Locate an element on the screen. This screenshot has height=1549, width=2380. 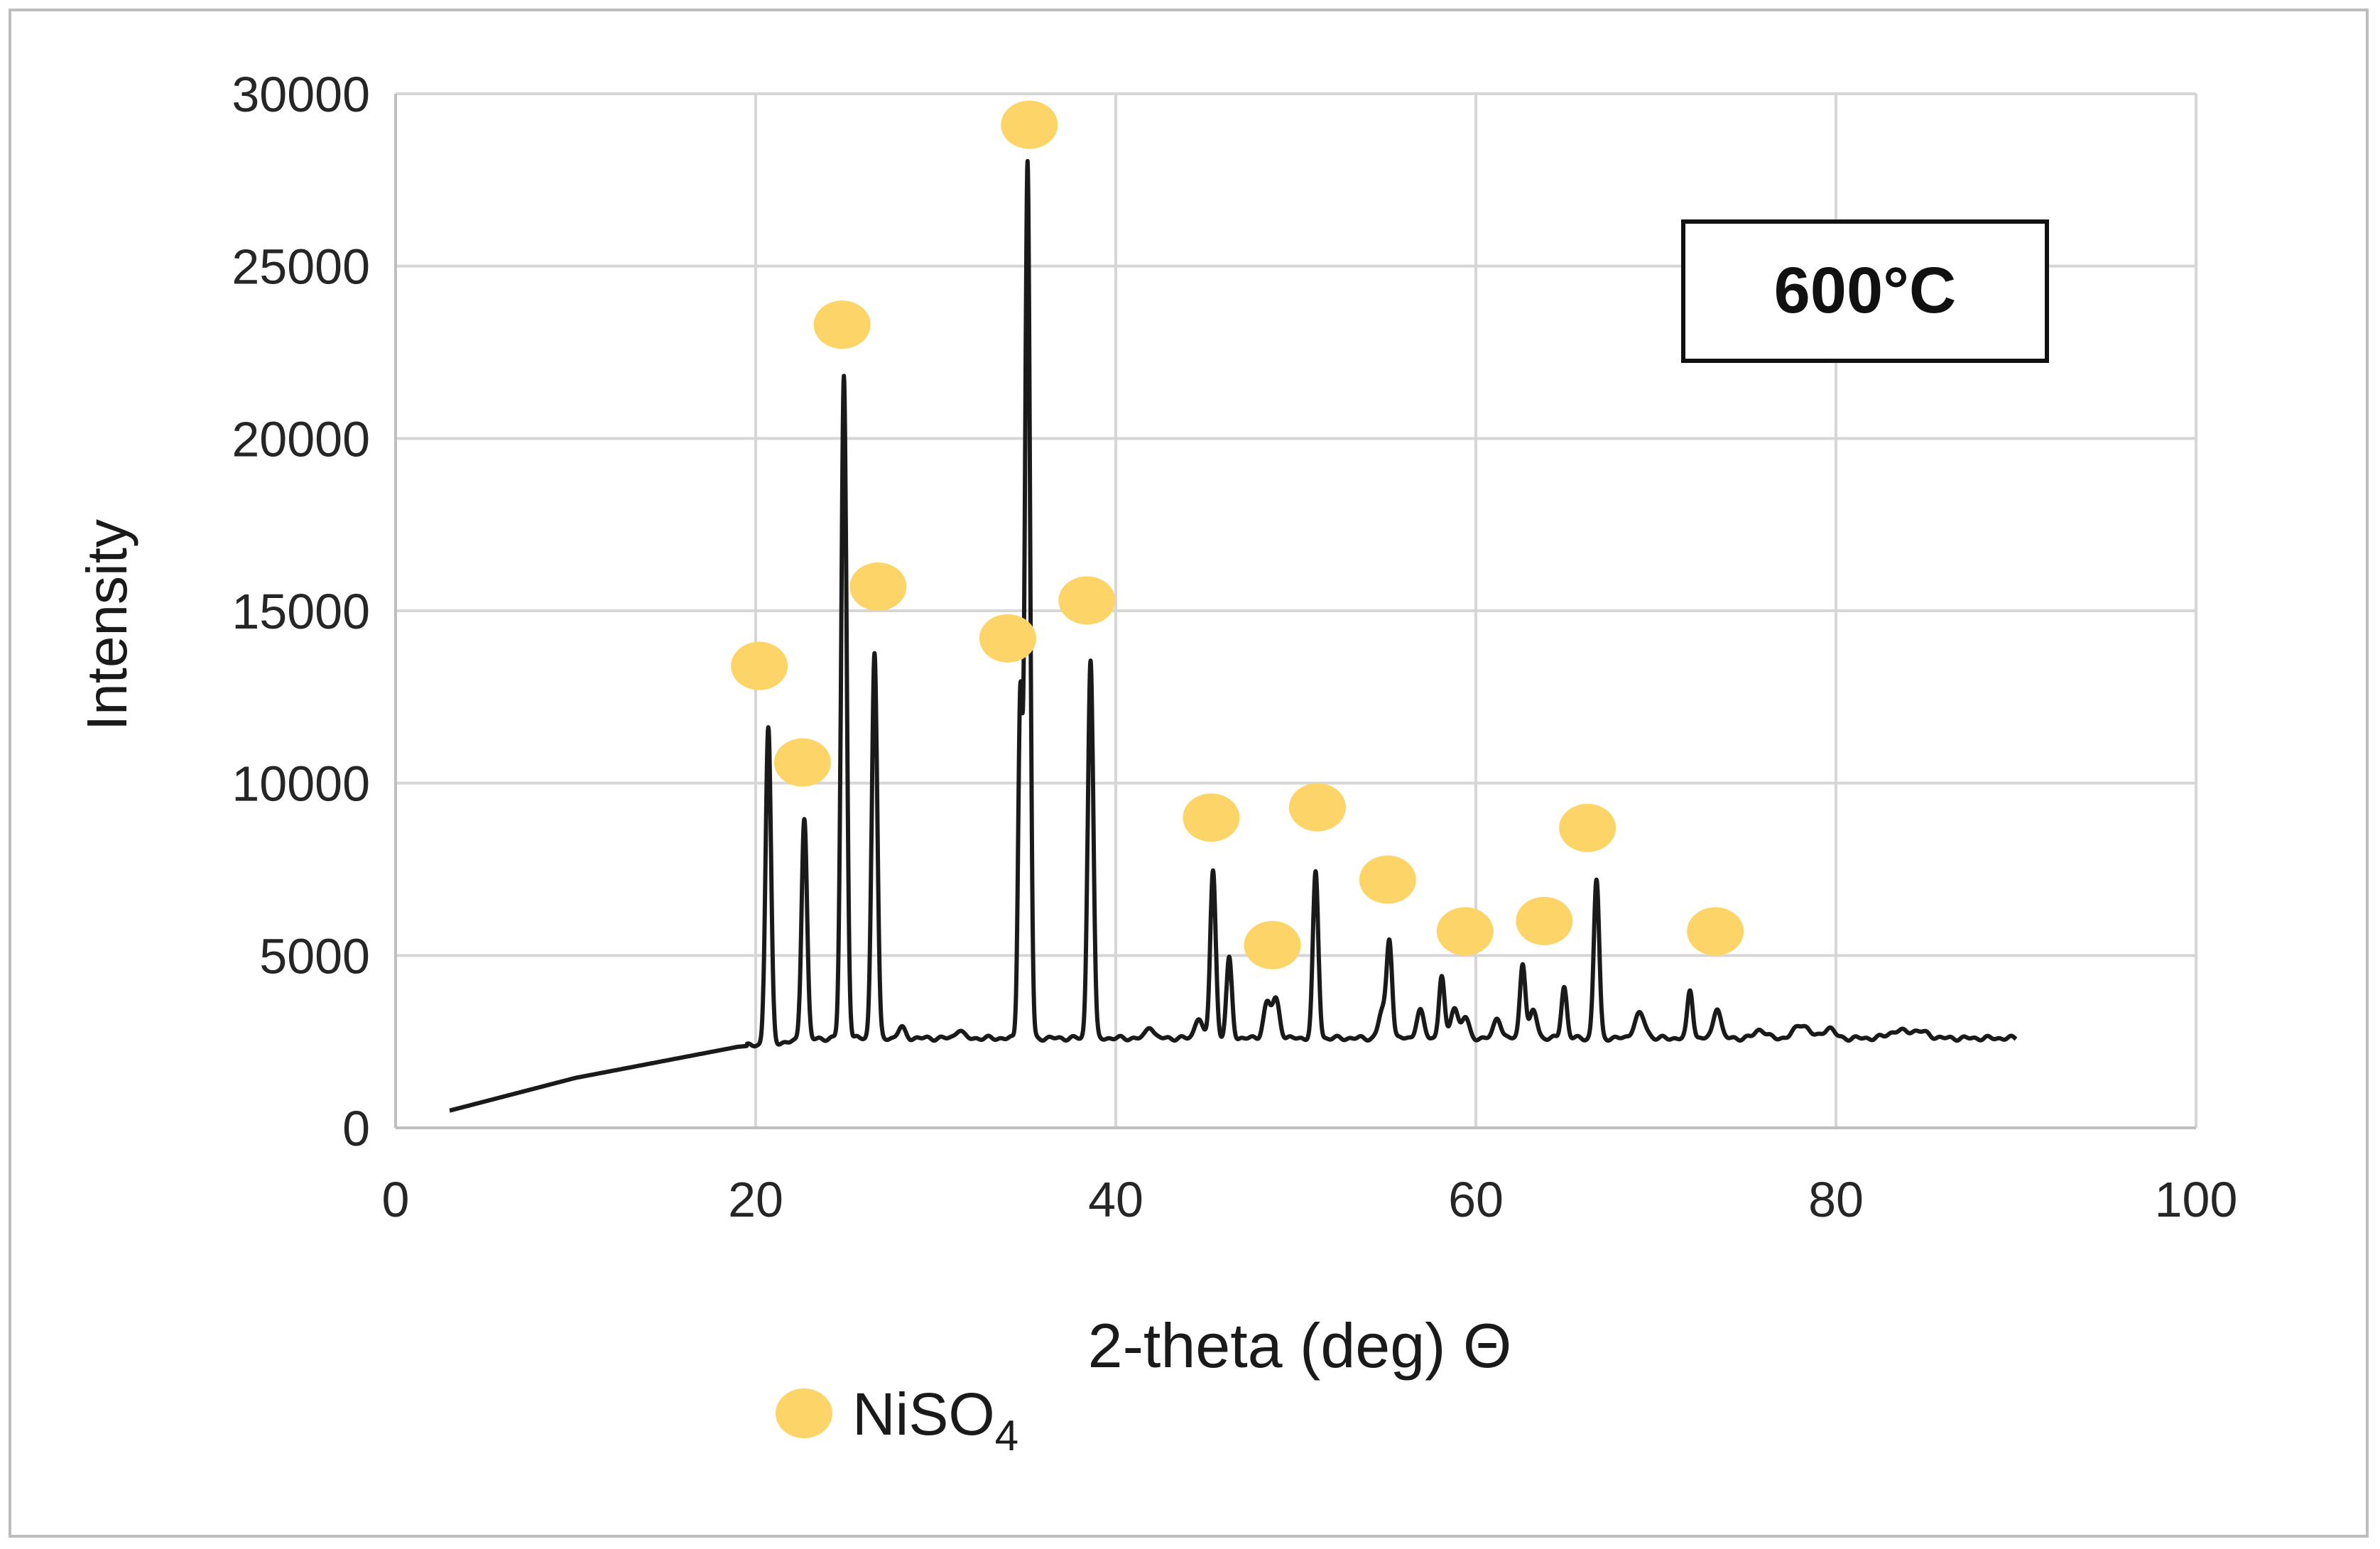
y-tick-label: 10000 is located at coordinates (301, 784).